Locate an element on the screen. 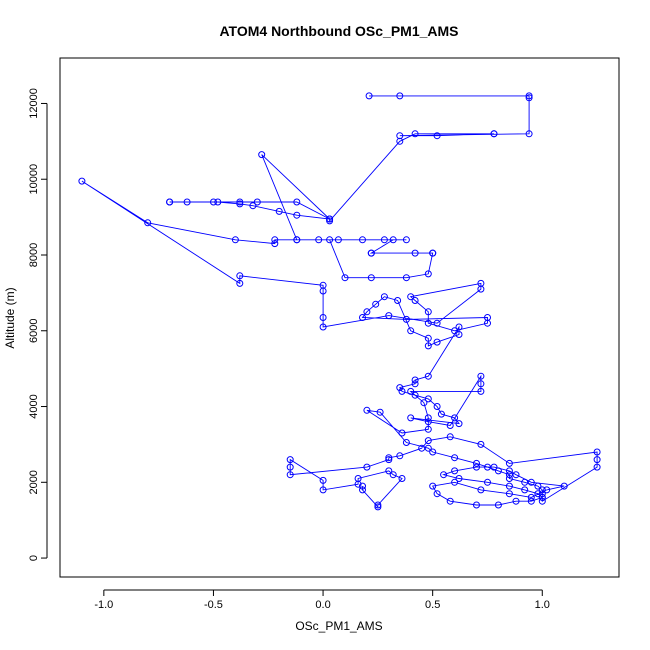 This screenshot has width=650, height=650. y-tick-label: 6000 is located at coordinates (34, 331).